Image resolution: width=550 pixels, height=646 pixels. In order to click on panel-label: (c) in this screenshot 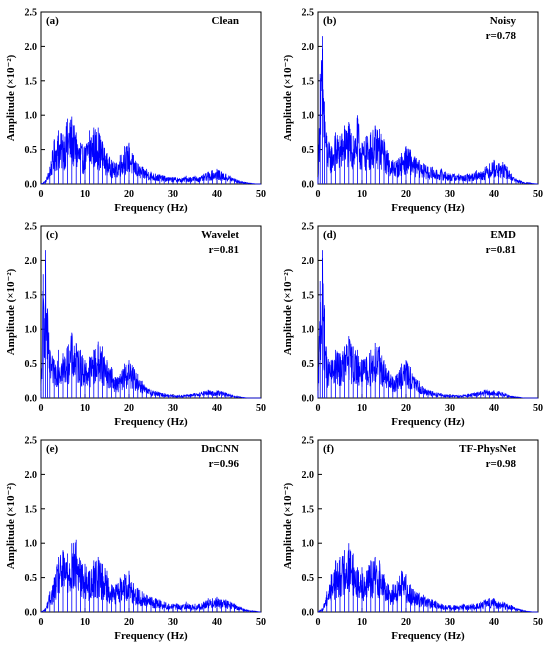, I will do `click(52, 235)`.